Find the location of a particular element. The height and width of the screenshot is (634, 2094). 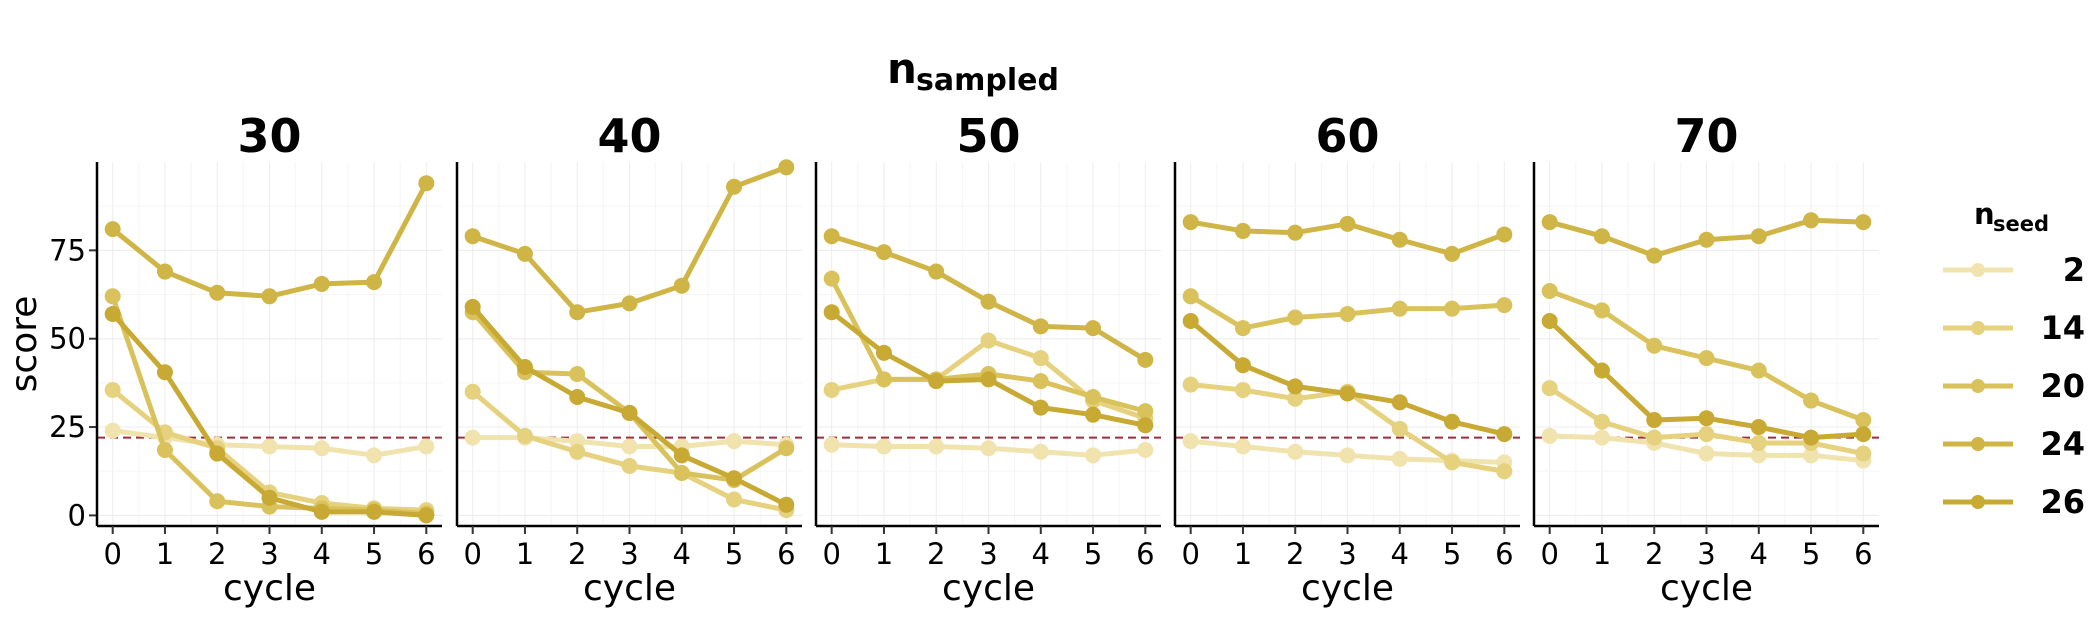

legend-label-26: 26 is located at coordinates (2062, 502).